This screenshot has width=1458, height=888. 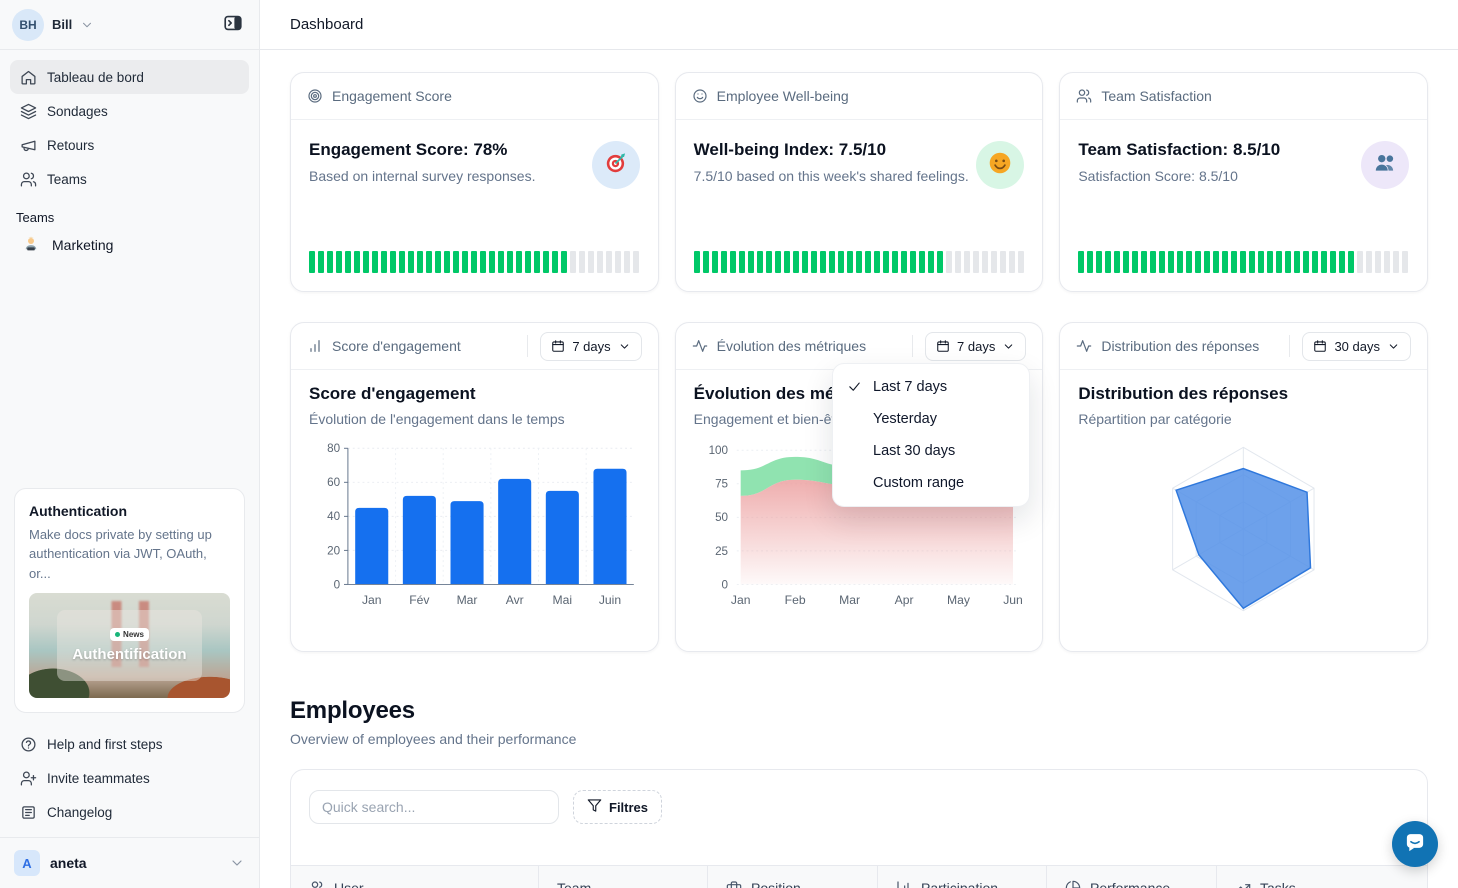 What do you see at coordinates (129, 145) in the screenshot?
I see `sidebar-item-retours: Retours` at bounding box center [129, 145].